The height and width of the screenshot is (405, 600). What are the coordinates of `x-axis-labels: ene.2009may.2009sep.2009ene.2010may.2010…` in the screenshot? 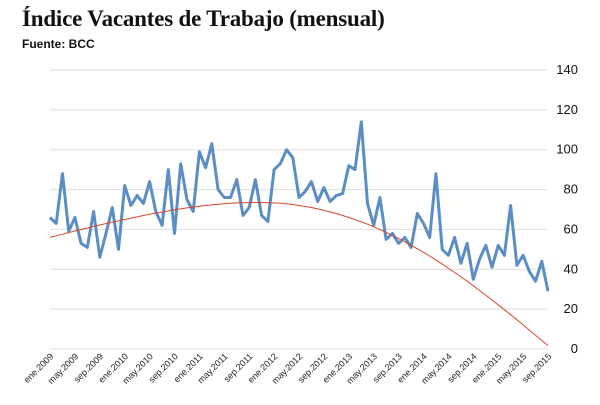 It's located at (288, 368).